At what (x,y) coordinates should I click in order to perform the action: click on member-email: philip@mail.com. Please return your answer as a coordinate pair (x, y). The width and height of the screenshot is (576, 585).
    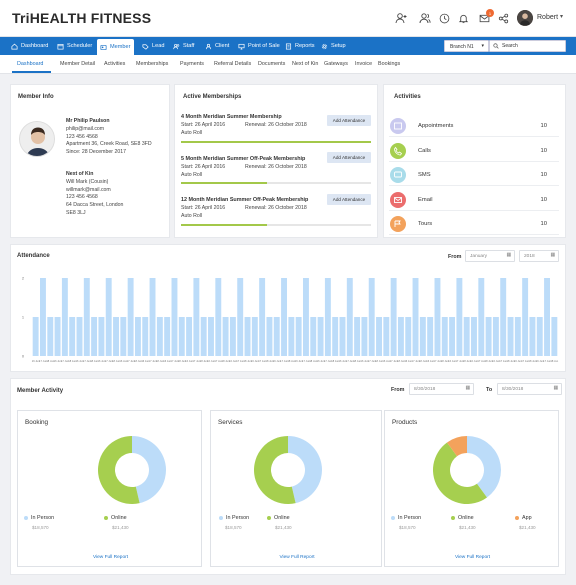
    Looking at the image, I should click on (85, 128).